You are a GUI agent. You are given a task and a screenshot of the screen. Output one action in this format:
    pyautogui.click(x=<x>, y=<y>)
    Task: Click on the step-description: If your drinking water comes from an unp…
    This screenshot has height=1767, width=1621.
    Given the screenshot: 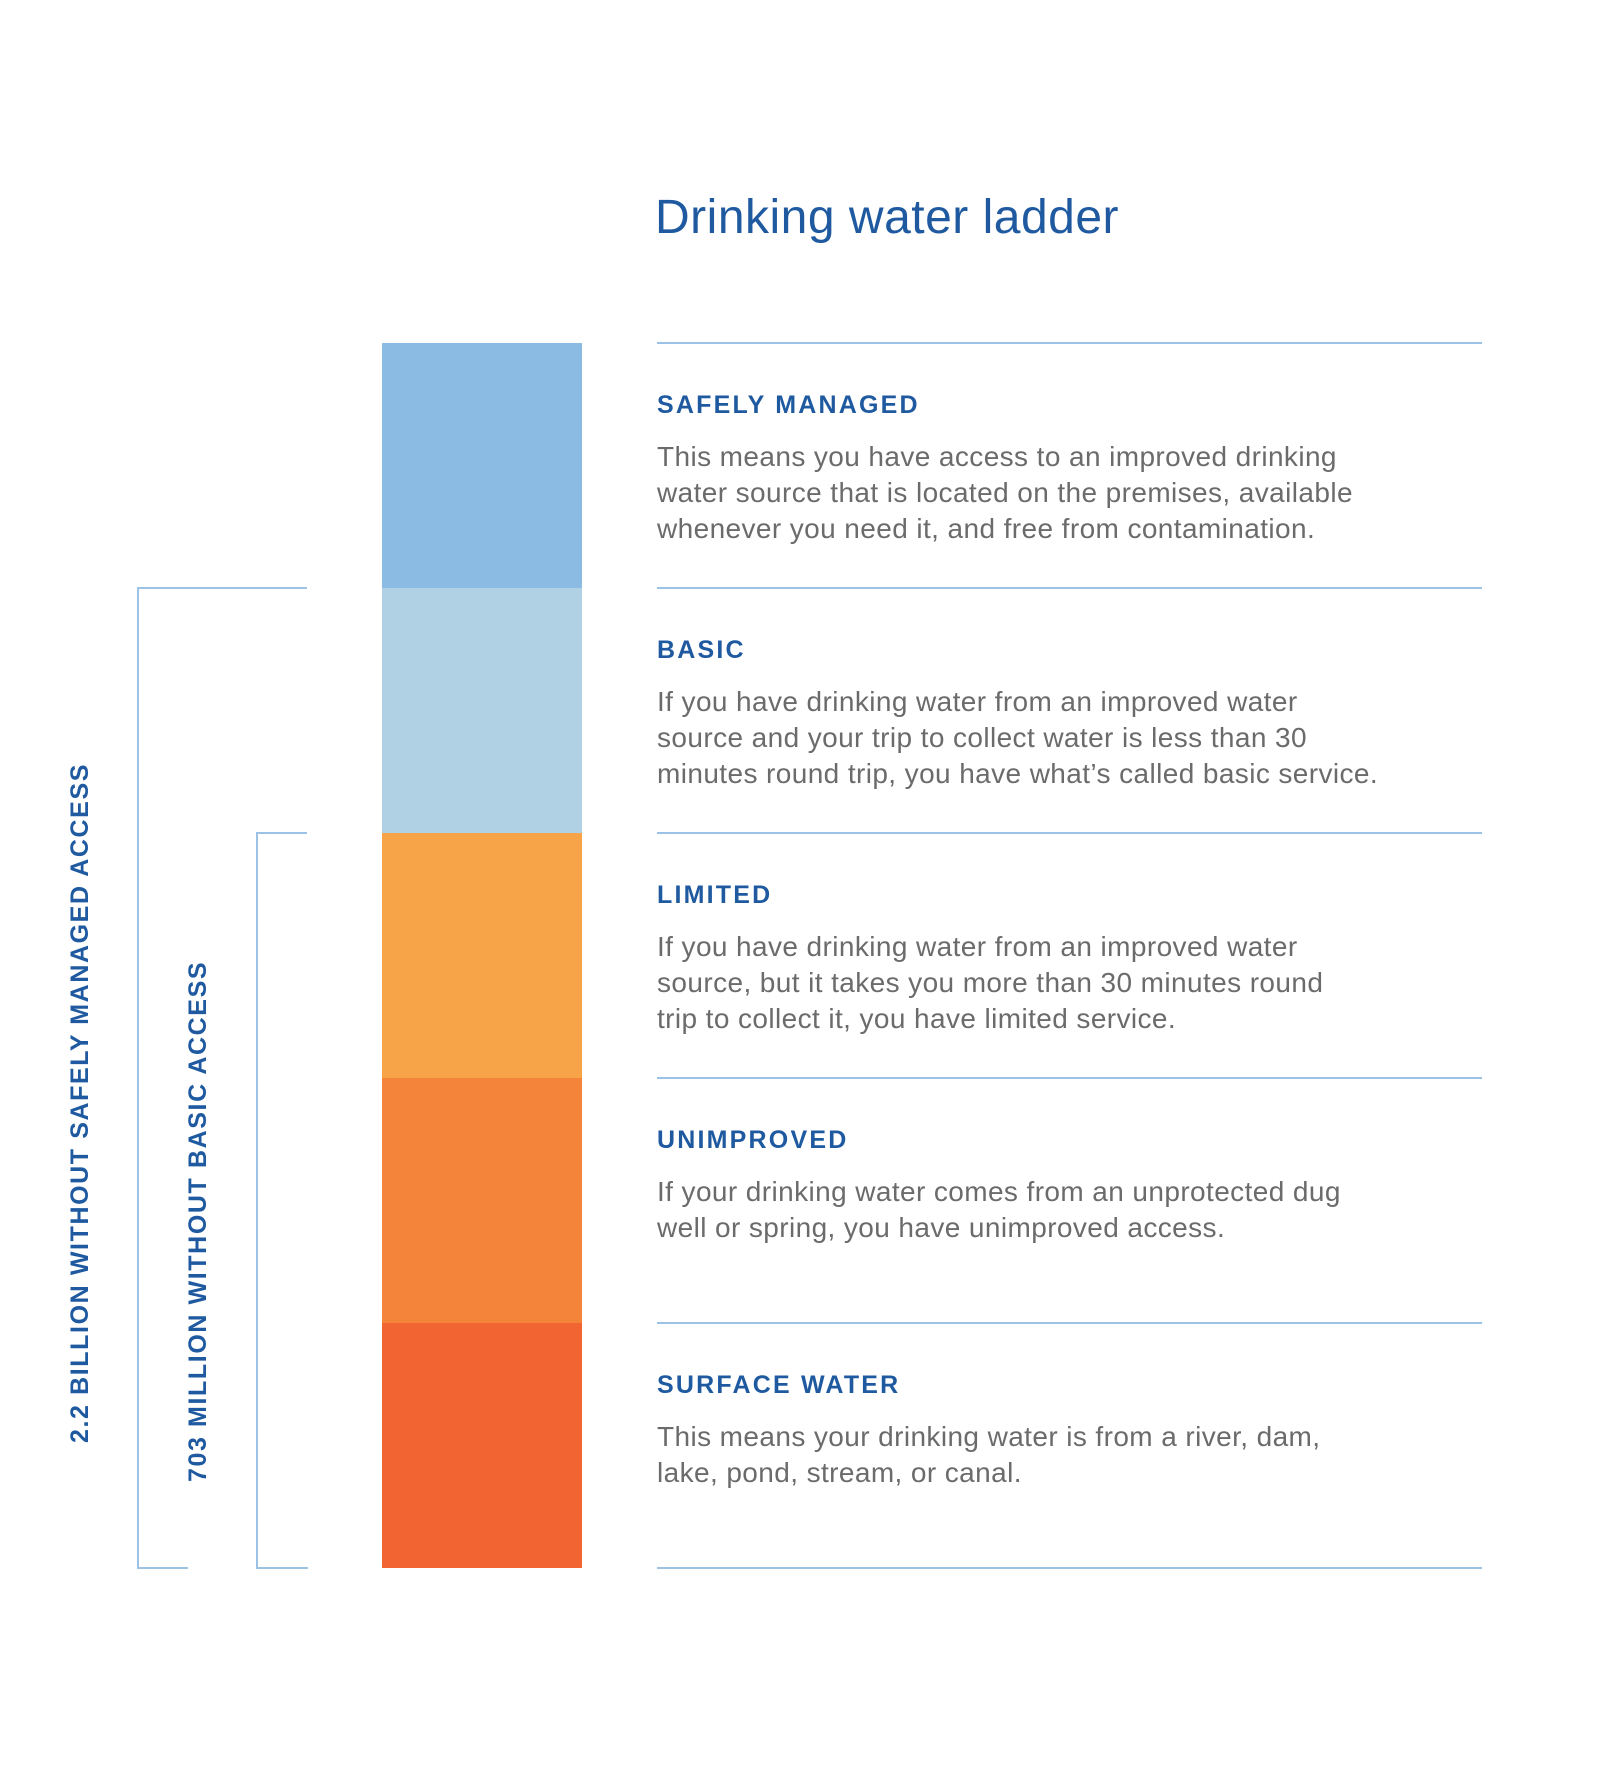 What is the action you would take?
    pyautogui.click(x=1067, y=1210)
    